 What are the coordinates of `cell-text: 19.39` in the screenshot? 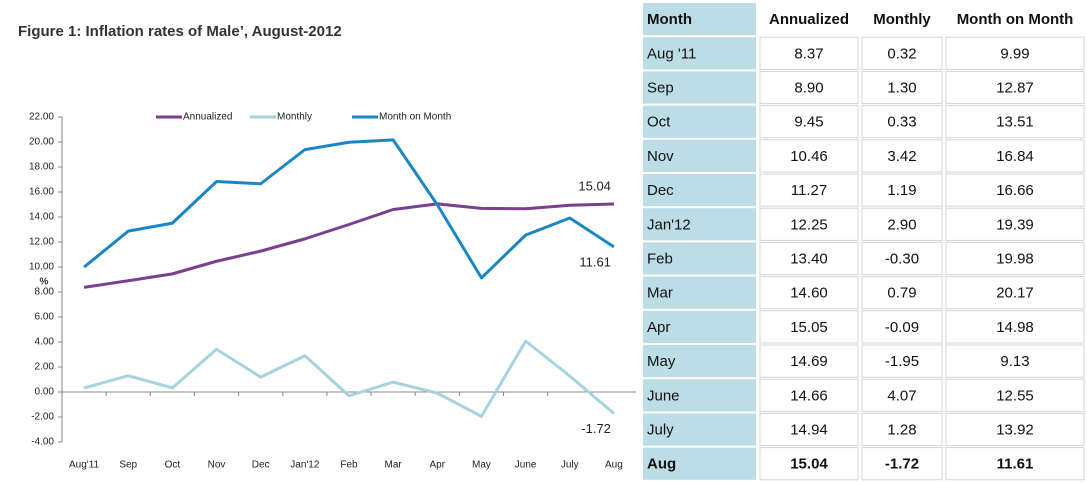 It's located at (1015, 224).